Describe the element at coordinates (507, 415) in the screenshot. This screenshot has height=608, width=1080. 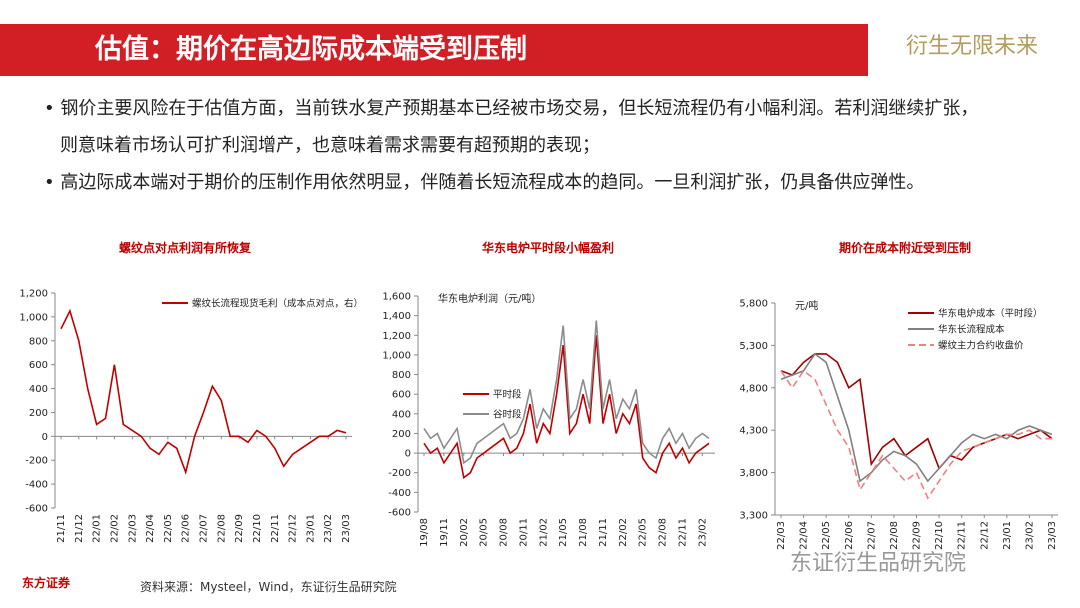
I see `legend-label: 谷时段` at that location.